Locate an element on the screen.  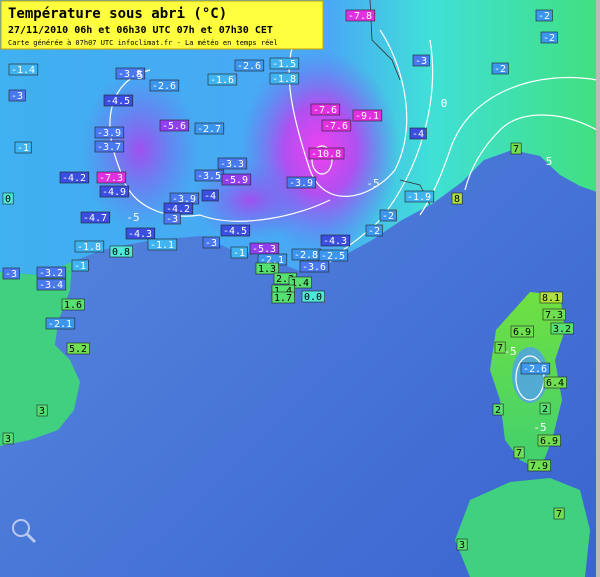
station: -4.7 is located at coordinates (95, 217).